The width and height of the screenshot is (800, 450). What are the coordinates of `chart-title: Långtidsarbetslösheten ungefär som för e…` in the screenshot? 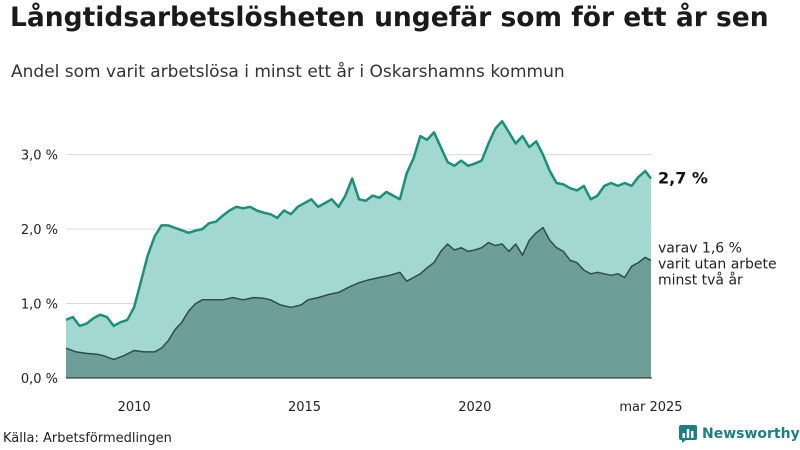 It's located at (389, 17).